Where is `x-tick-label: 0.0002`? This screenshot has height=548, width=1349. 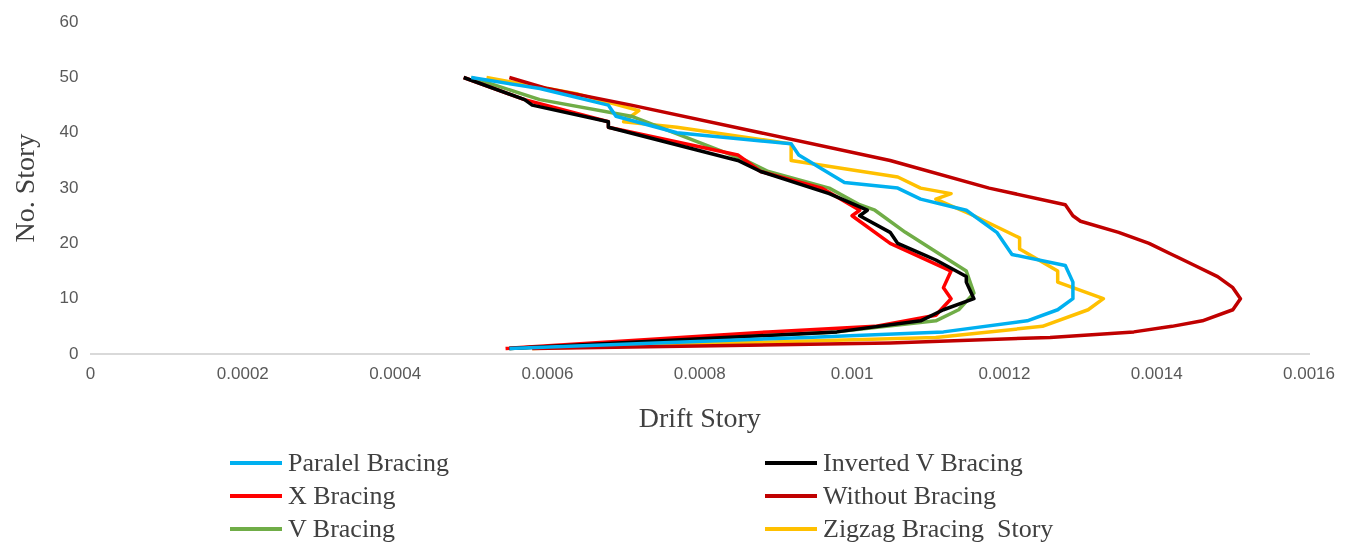
x-tick-label: 0.0002 is located at coordinates (242, 373).